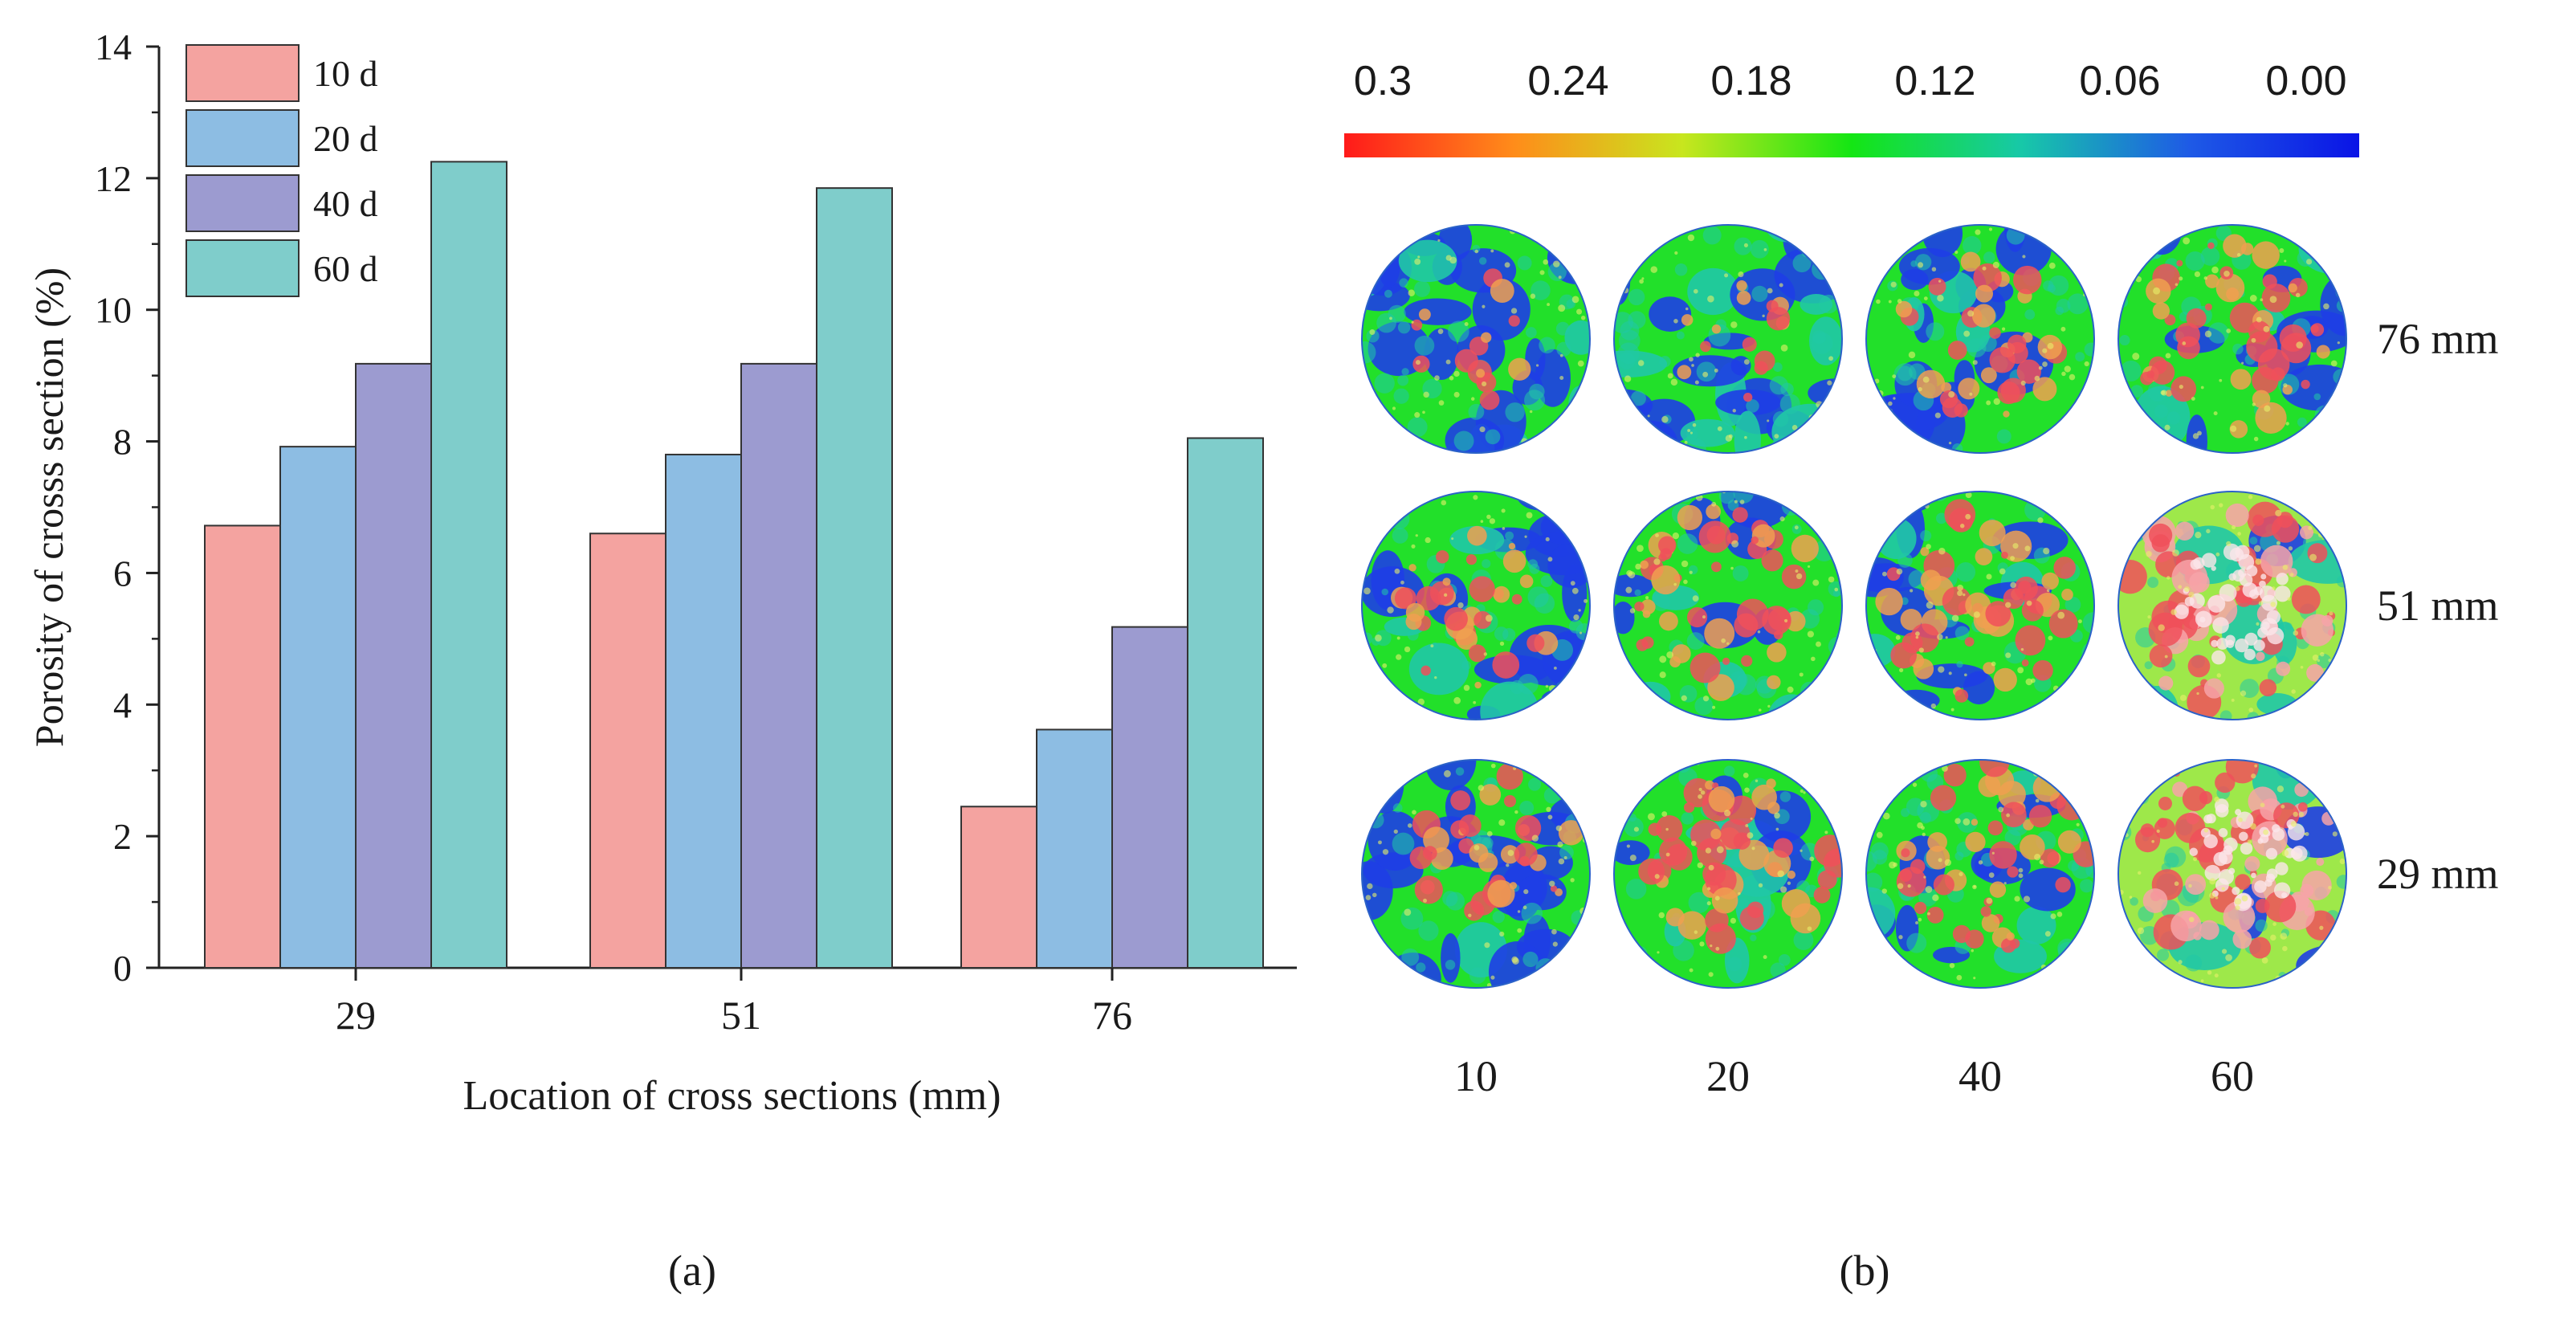  What do you see at coordinates (2232, 1076) in the screenshot?
I see `column-label: 60` at bounding box center [2232, 1076].